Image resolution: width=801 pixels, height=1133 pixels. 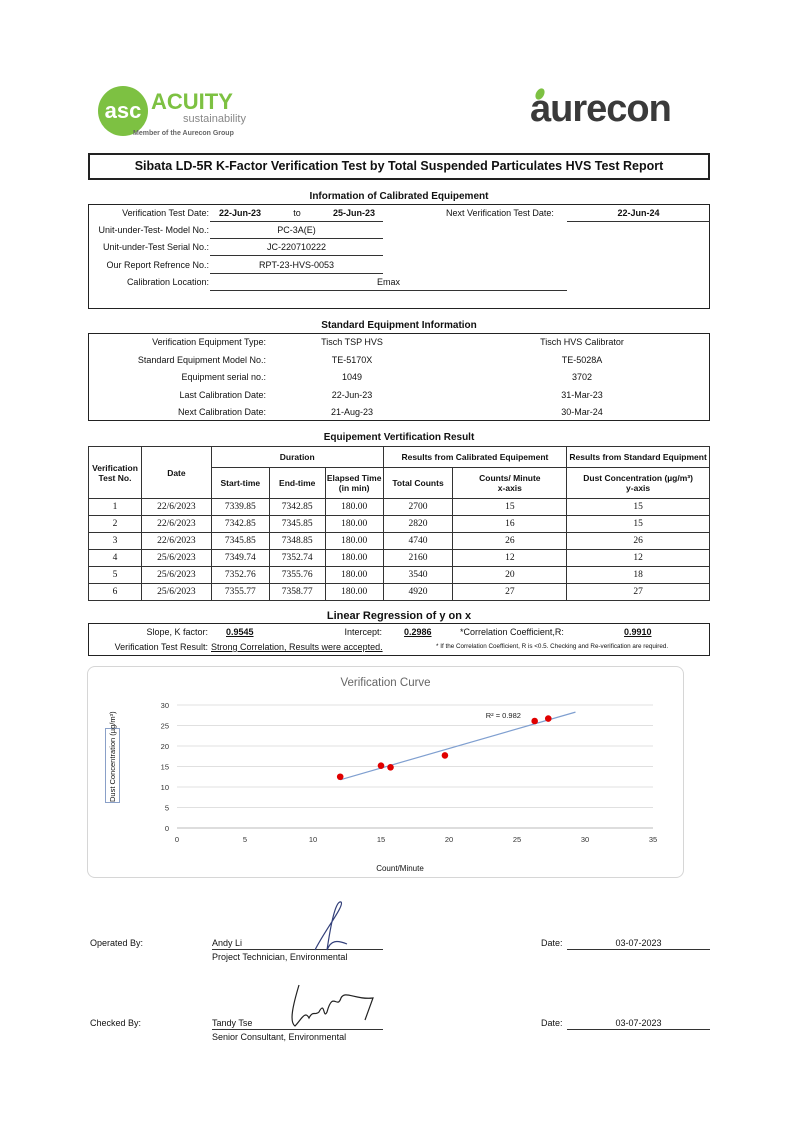 I want to click on date-value-1: 03-07-2023, so click(x=638, y=944).